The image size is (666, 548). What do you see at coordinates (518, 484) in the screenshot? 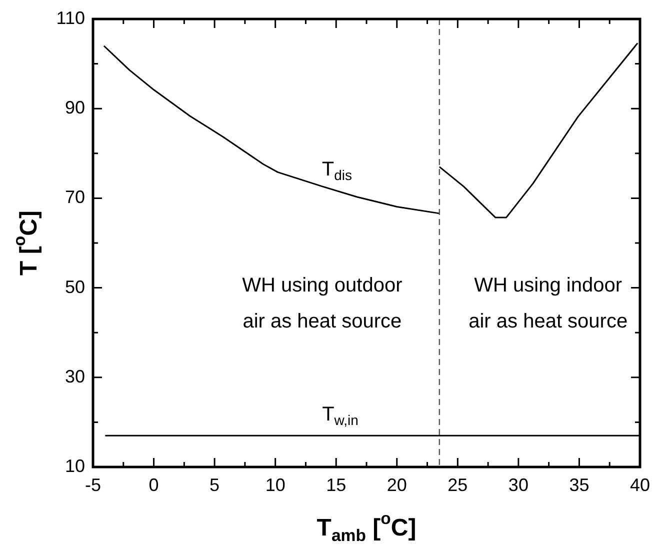
I see `x-tick-label: 30` at bounding box center [518, 484].